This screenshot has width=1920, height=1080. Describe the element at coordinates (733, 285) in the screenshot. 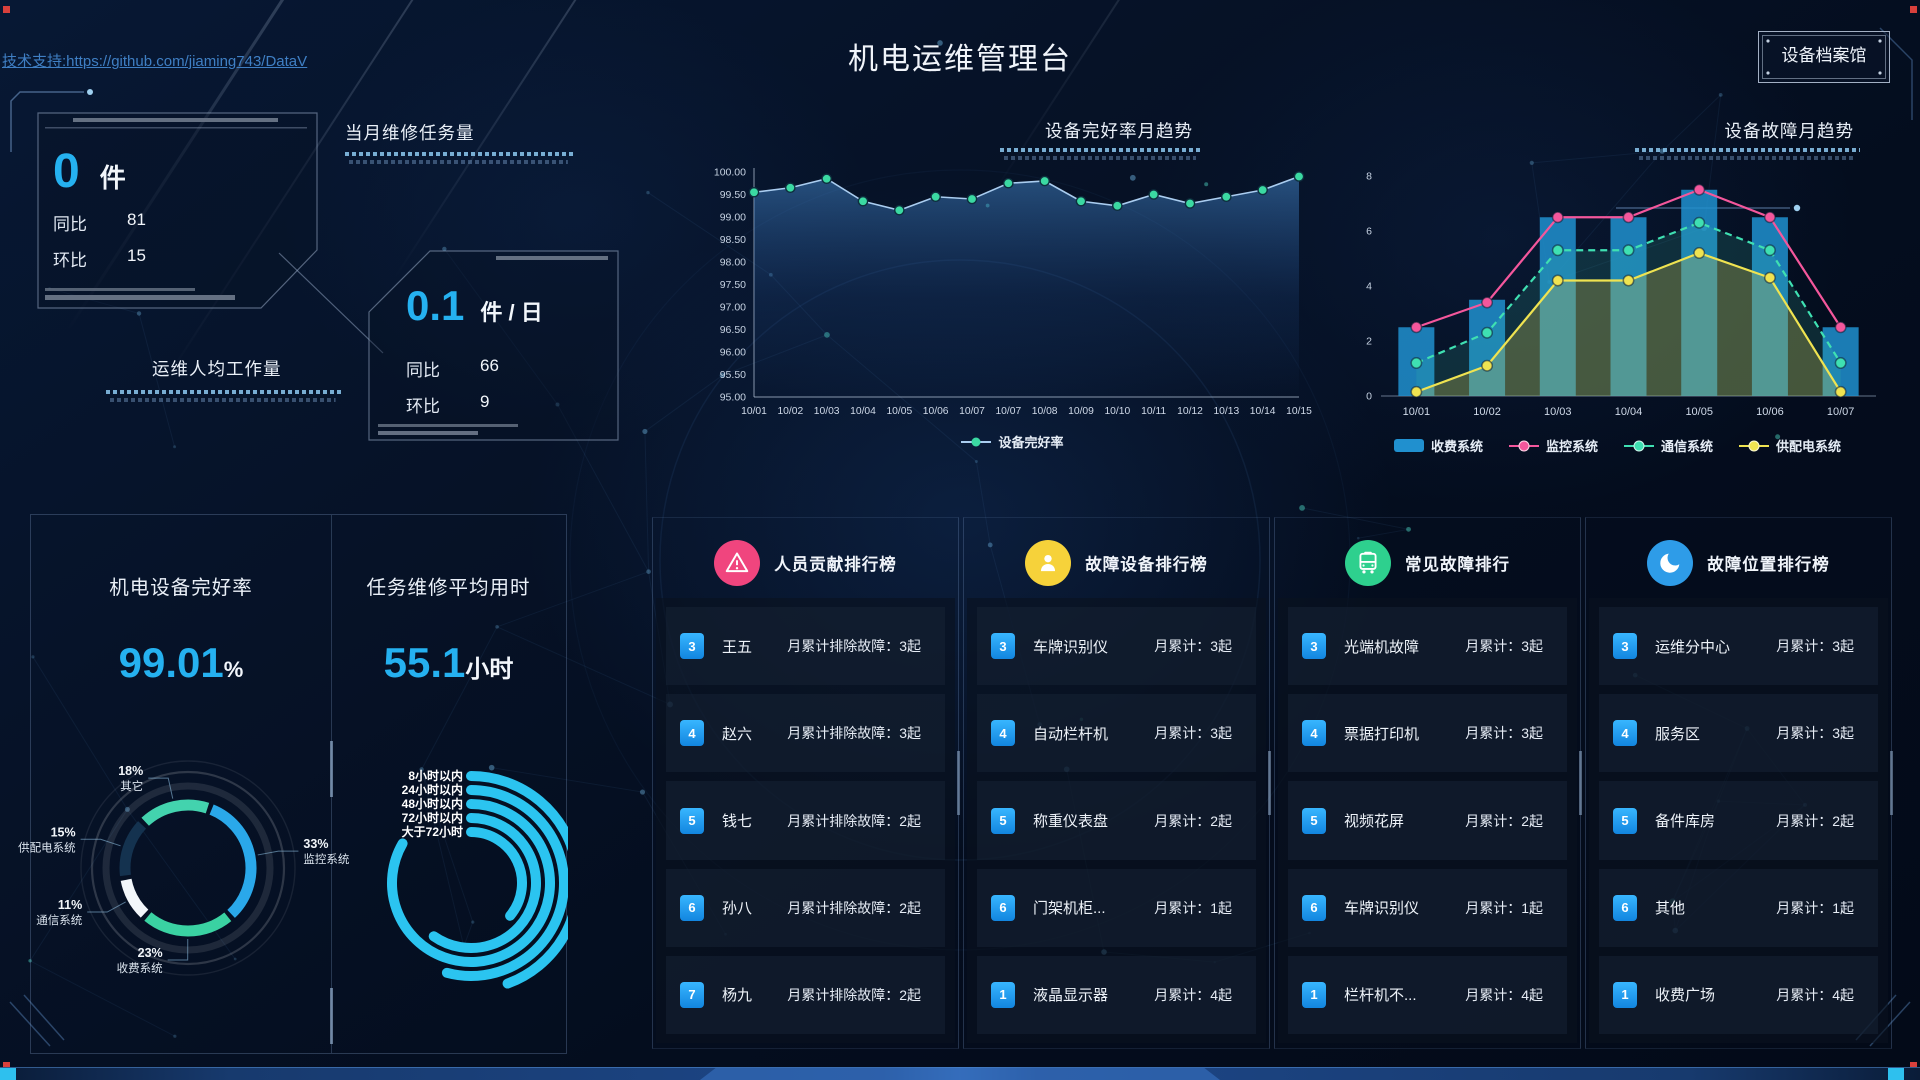

I see `svg-text: 97.50` at that location.